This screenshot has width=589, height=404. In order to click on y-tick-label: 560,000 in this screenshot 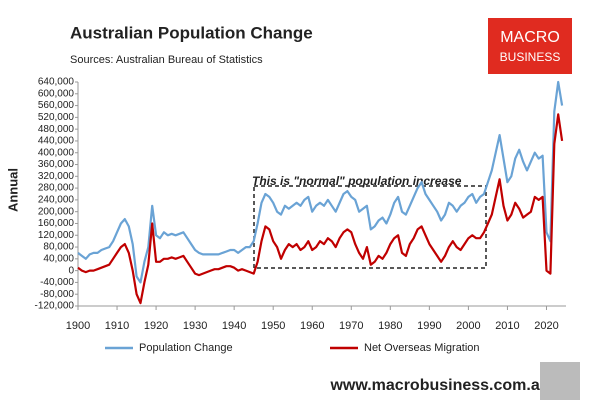, I will do `click(56, 105)`.